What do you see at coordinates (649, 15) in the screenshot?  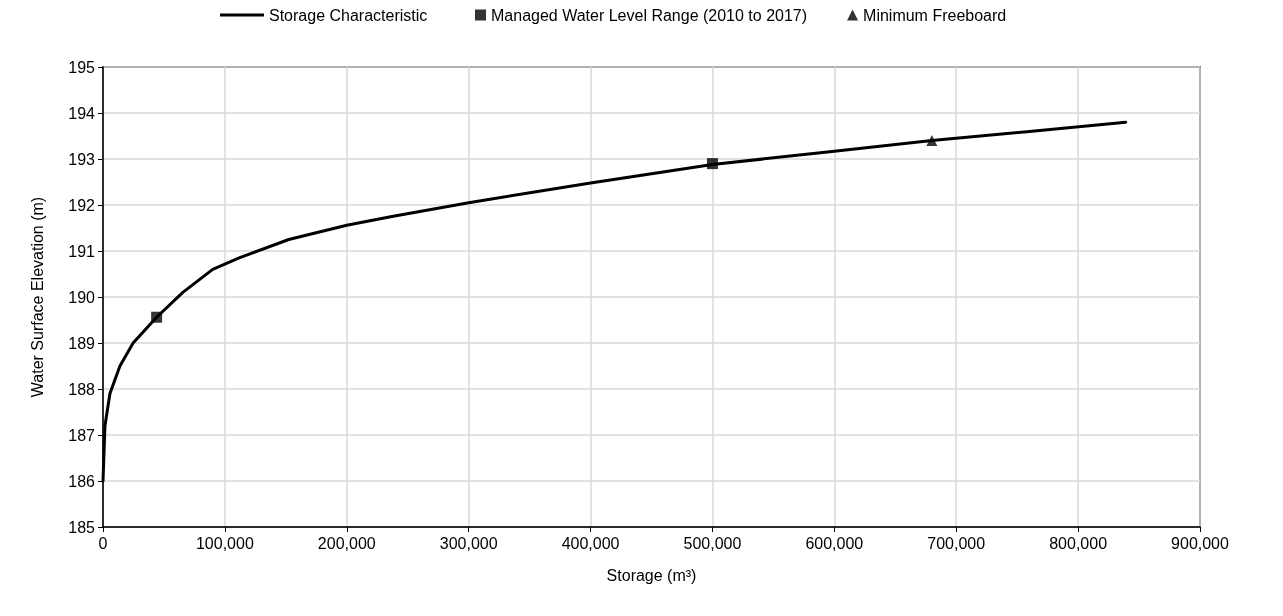 I see `legend-label: Managed Water Level Range (2010 to 2017)` at bounding box center [649, 15].